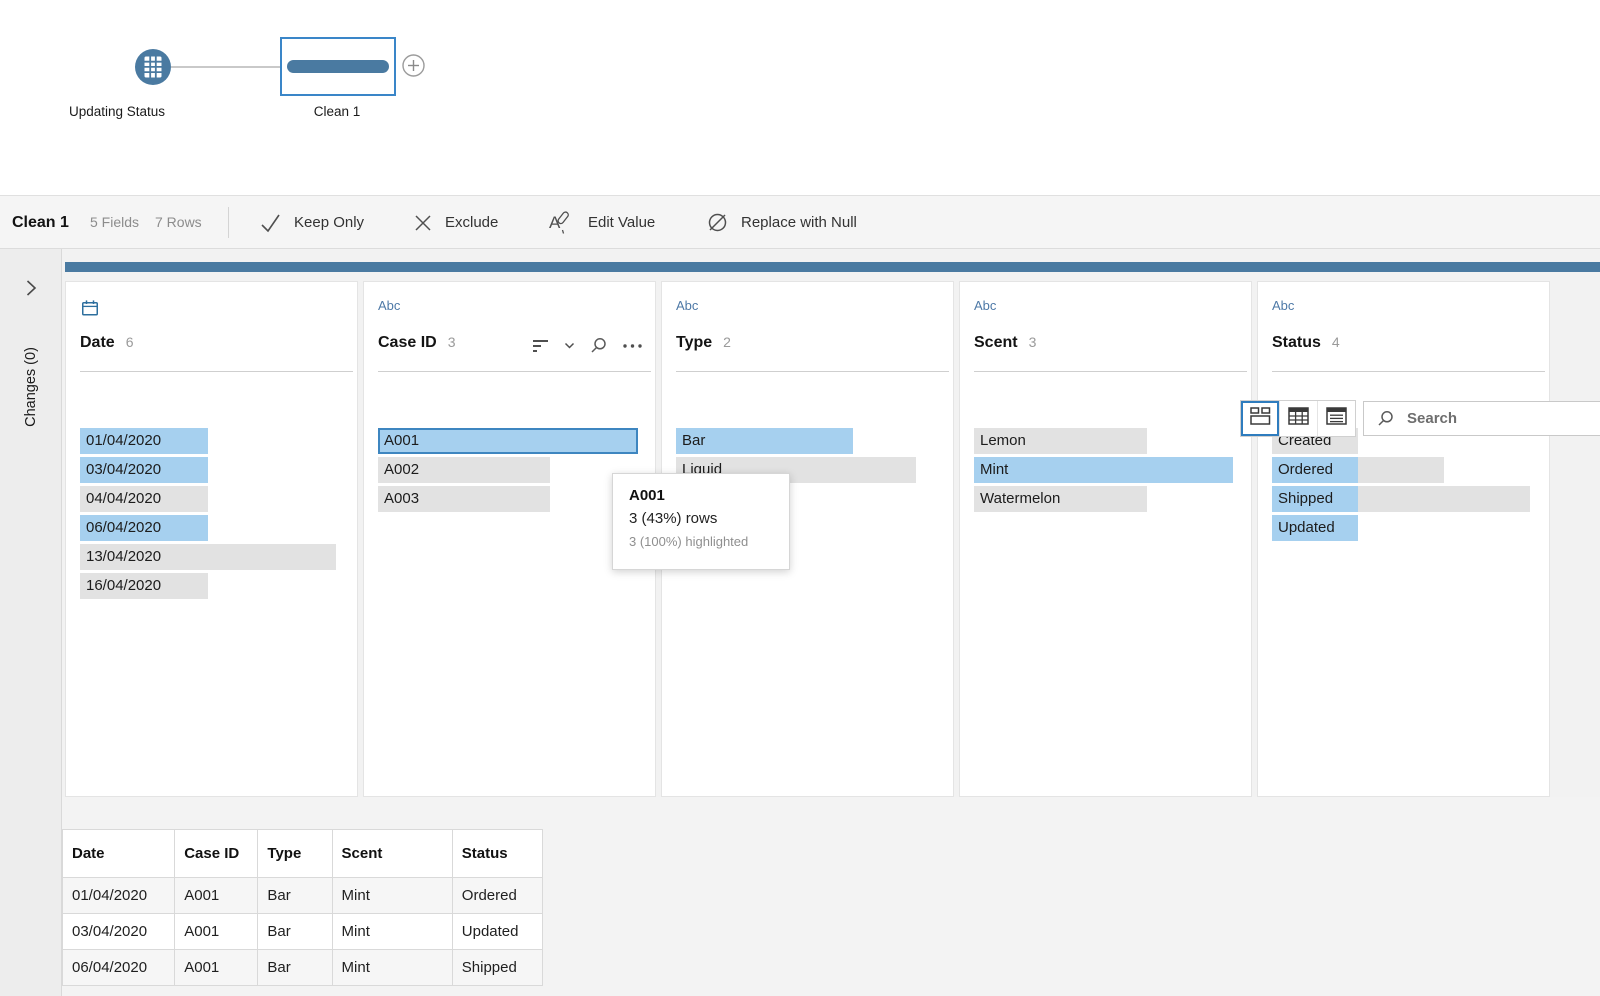 This screenshot has width=1600, height=996. Describe the element at coordinates (497, 931) in the screenshot. I see `grid-cell: Updated` at that location.